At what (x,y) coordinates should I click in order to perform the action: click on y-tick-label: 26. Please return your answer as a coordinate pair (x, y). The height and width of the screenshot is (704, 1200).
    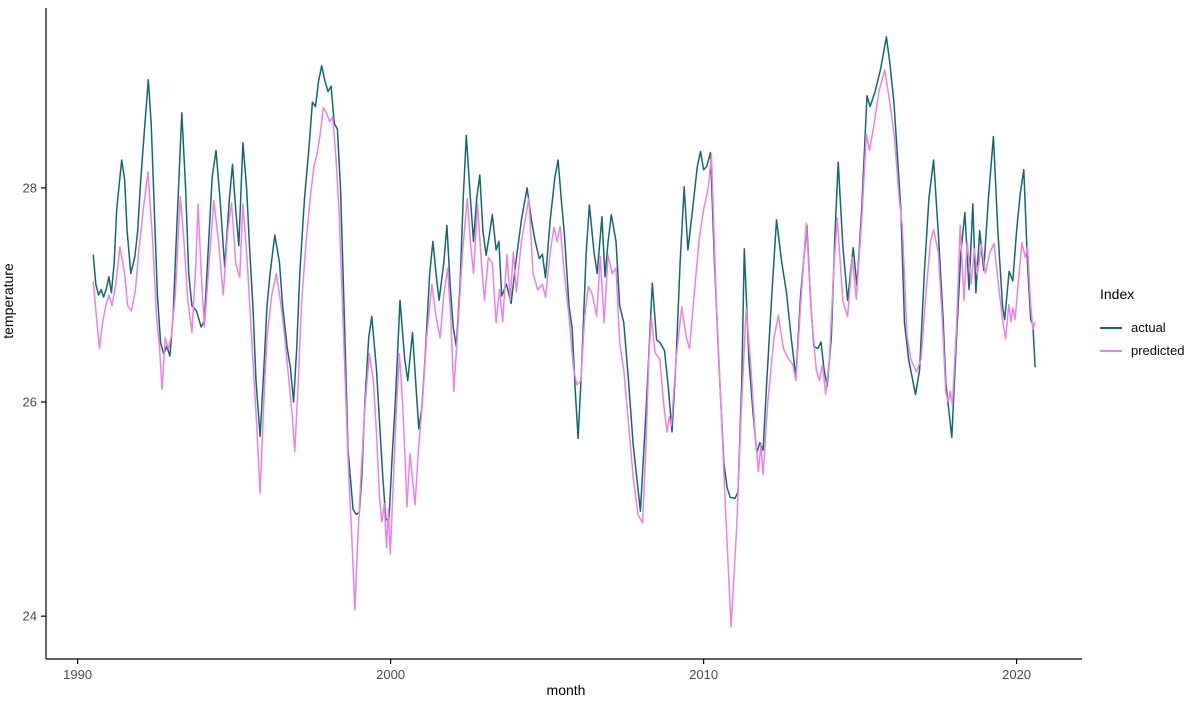
    Looking at the image, I should click on (30, 402).